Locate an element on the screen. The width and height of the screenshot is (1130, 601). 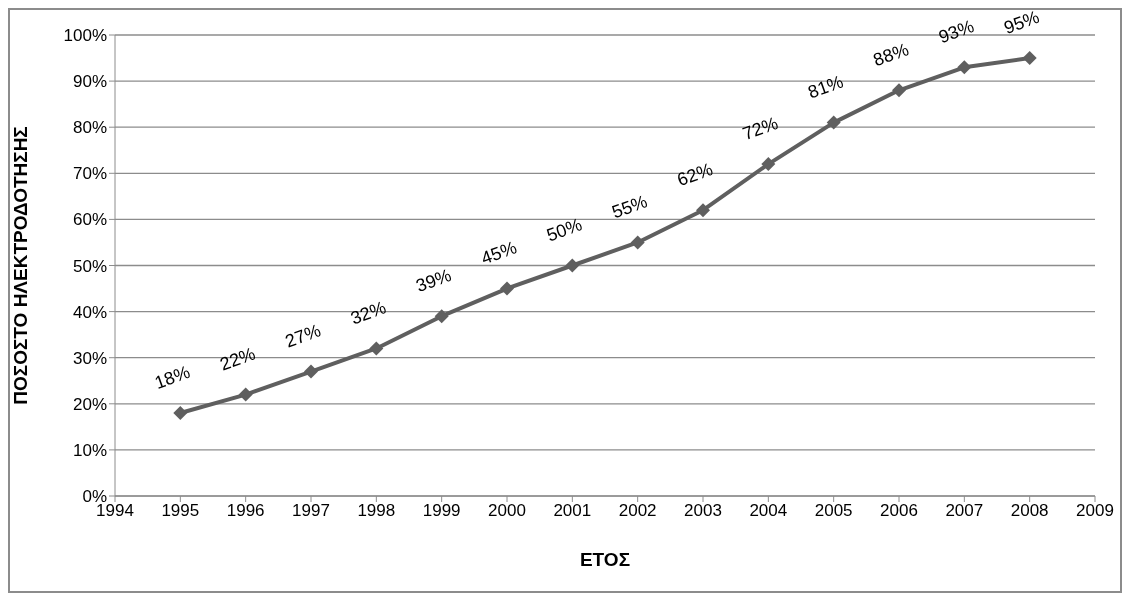
y-tick-label: 60% is located at coordinates (89, 220).